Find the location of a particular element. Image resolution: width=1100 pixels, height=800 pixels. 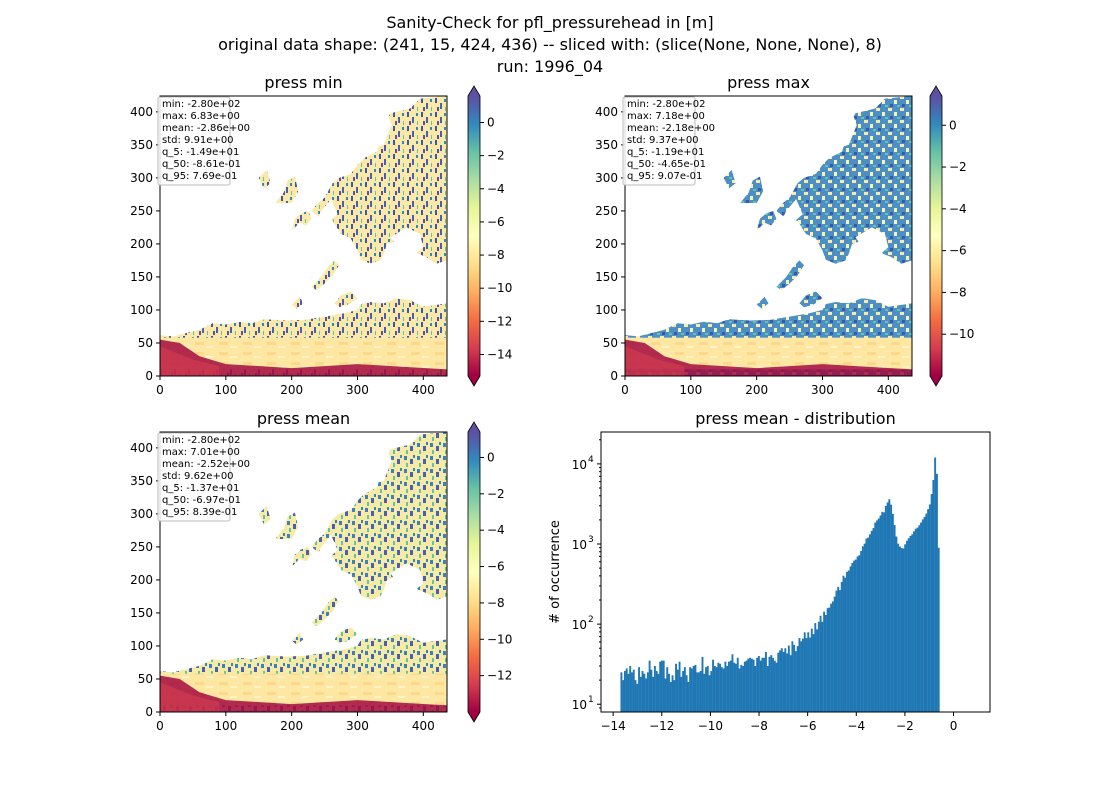

colorbar-gradient is located at coordinates (474, 572).